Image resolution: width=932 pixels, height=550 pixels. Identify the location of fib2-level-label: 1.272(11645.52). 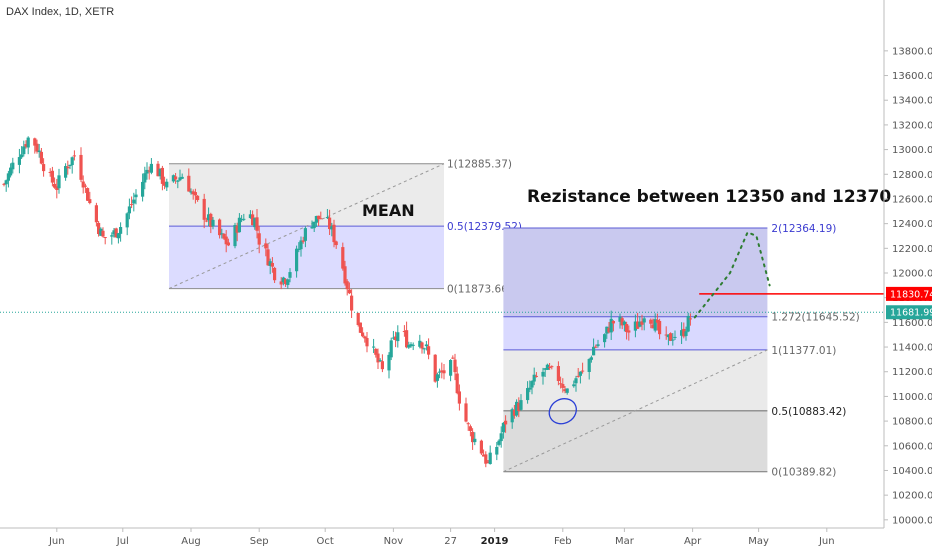
(815, 318).